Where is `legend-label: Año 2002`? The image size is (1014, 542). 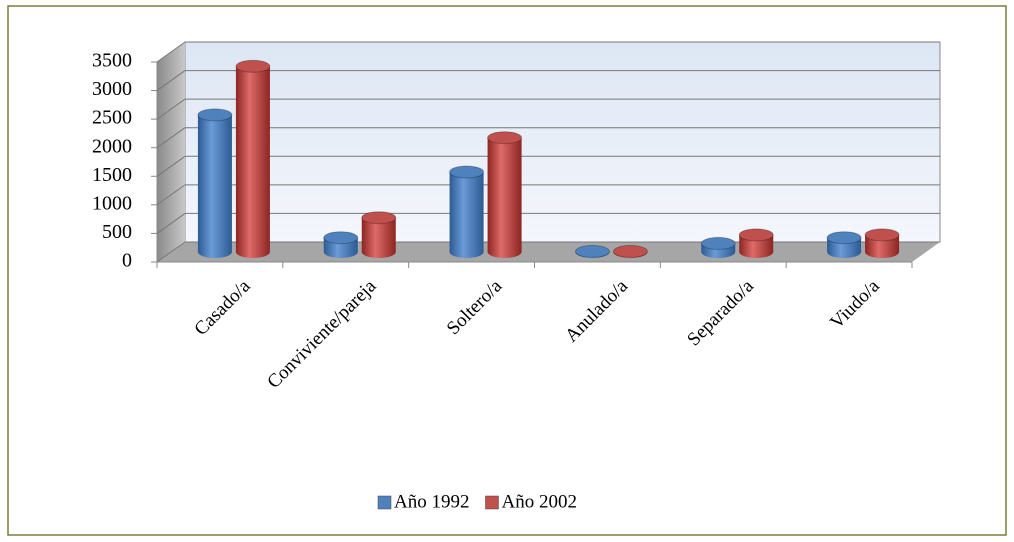
legend-label: Año 2002 is located at coordinates (538, 501).